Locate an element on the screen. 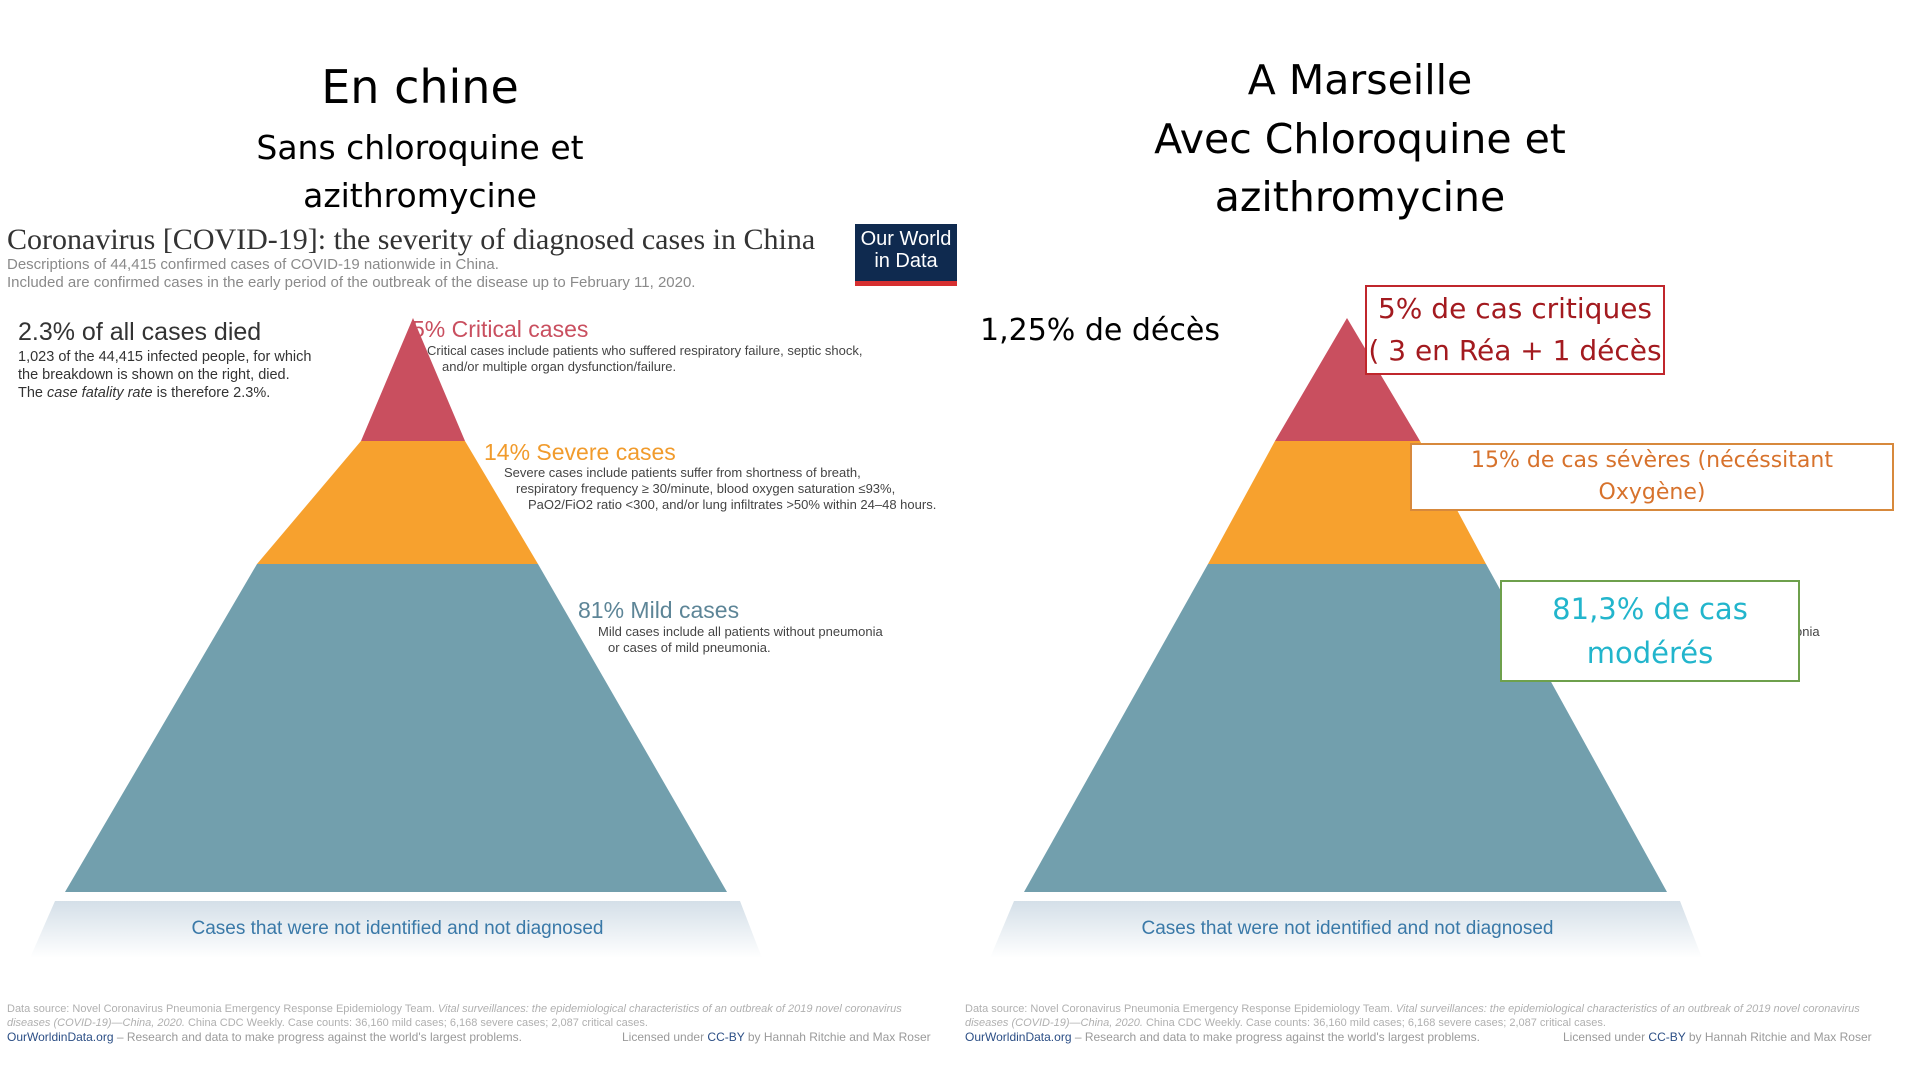 This screenshot has height=1080, width=1920. left-undiagnosed-band is located at coordinates (396, 929).